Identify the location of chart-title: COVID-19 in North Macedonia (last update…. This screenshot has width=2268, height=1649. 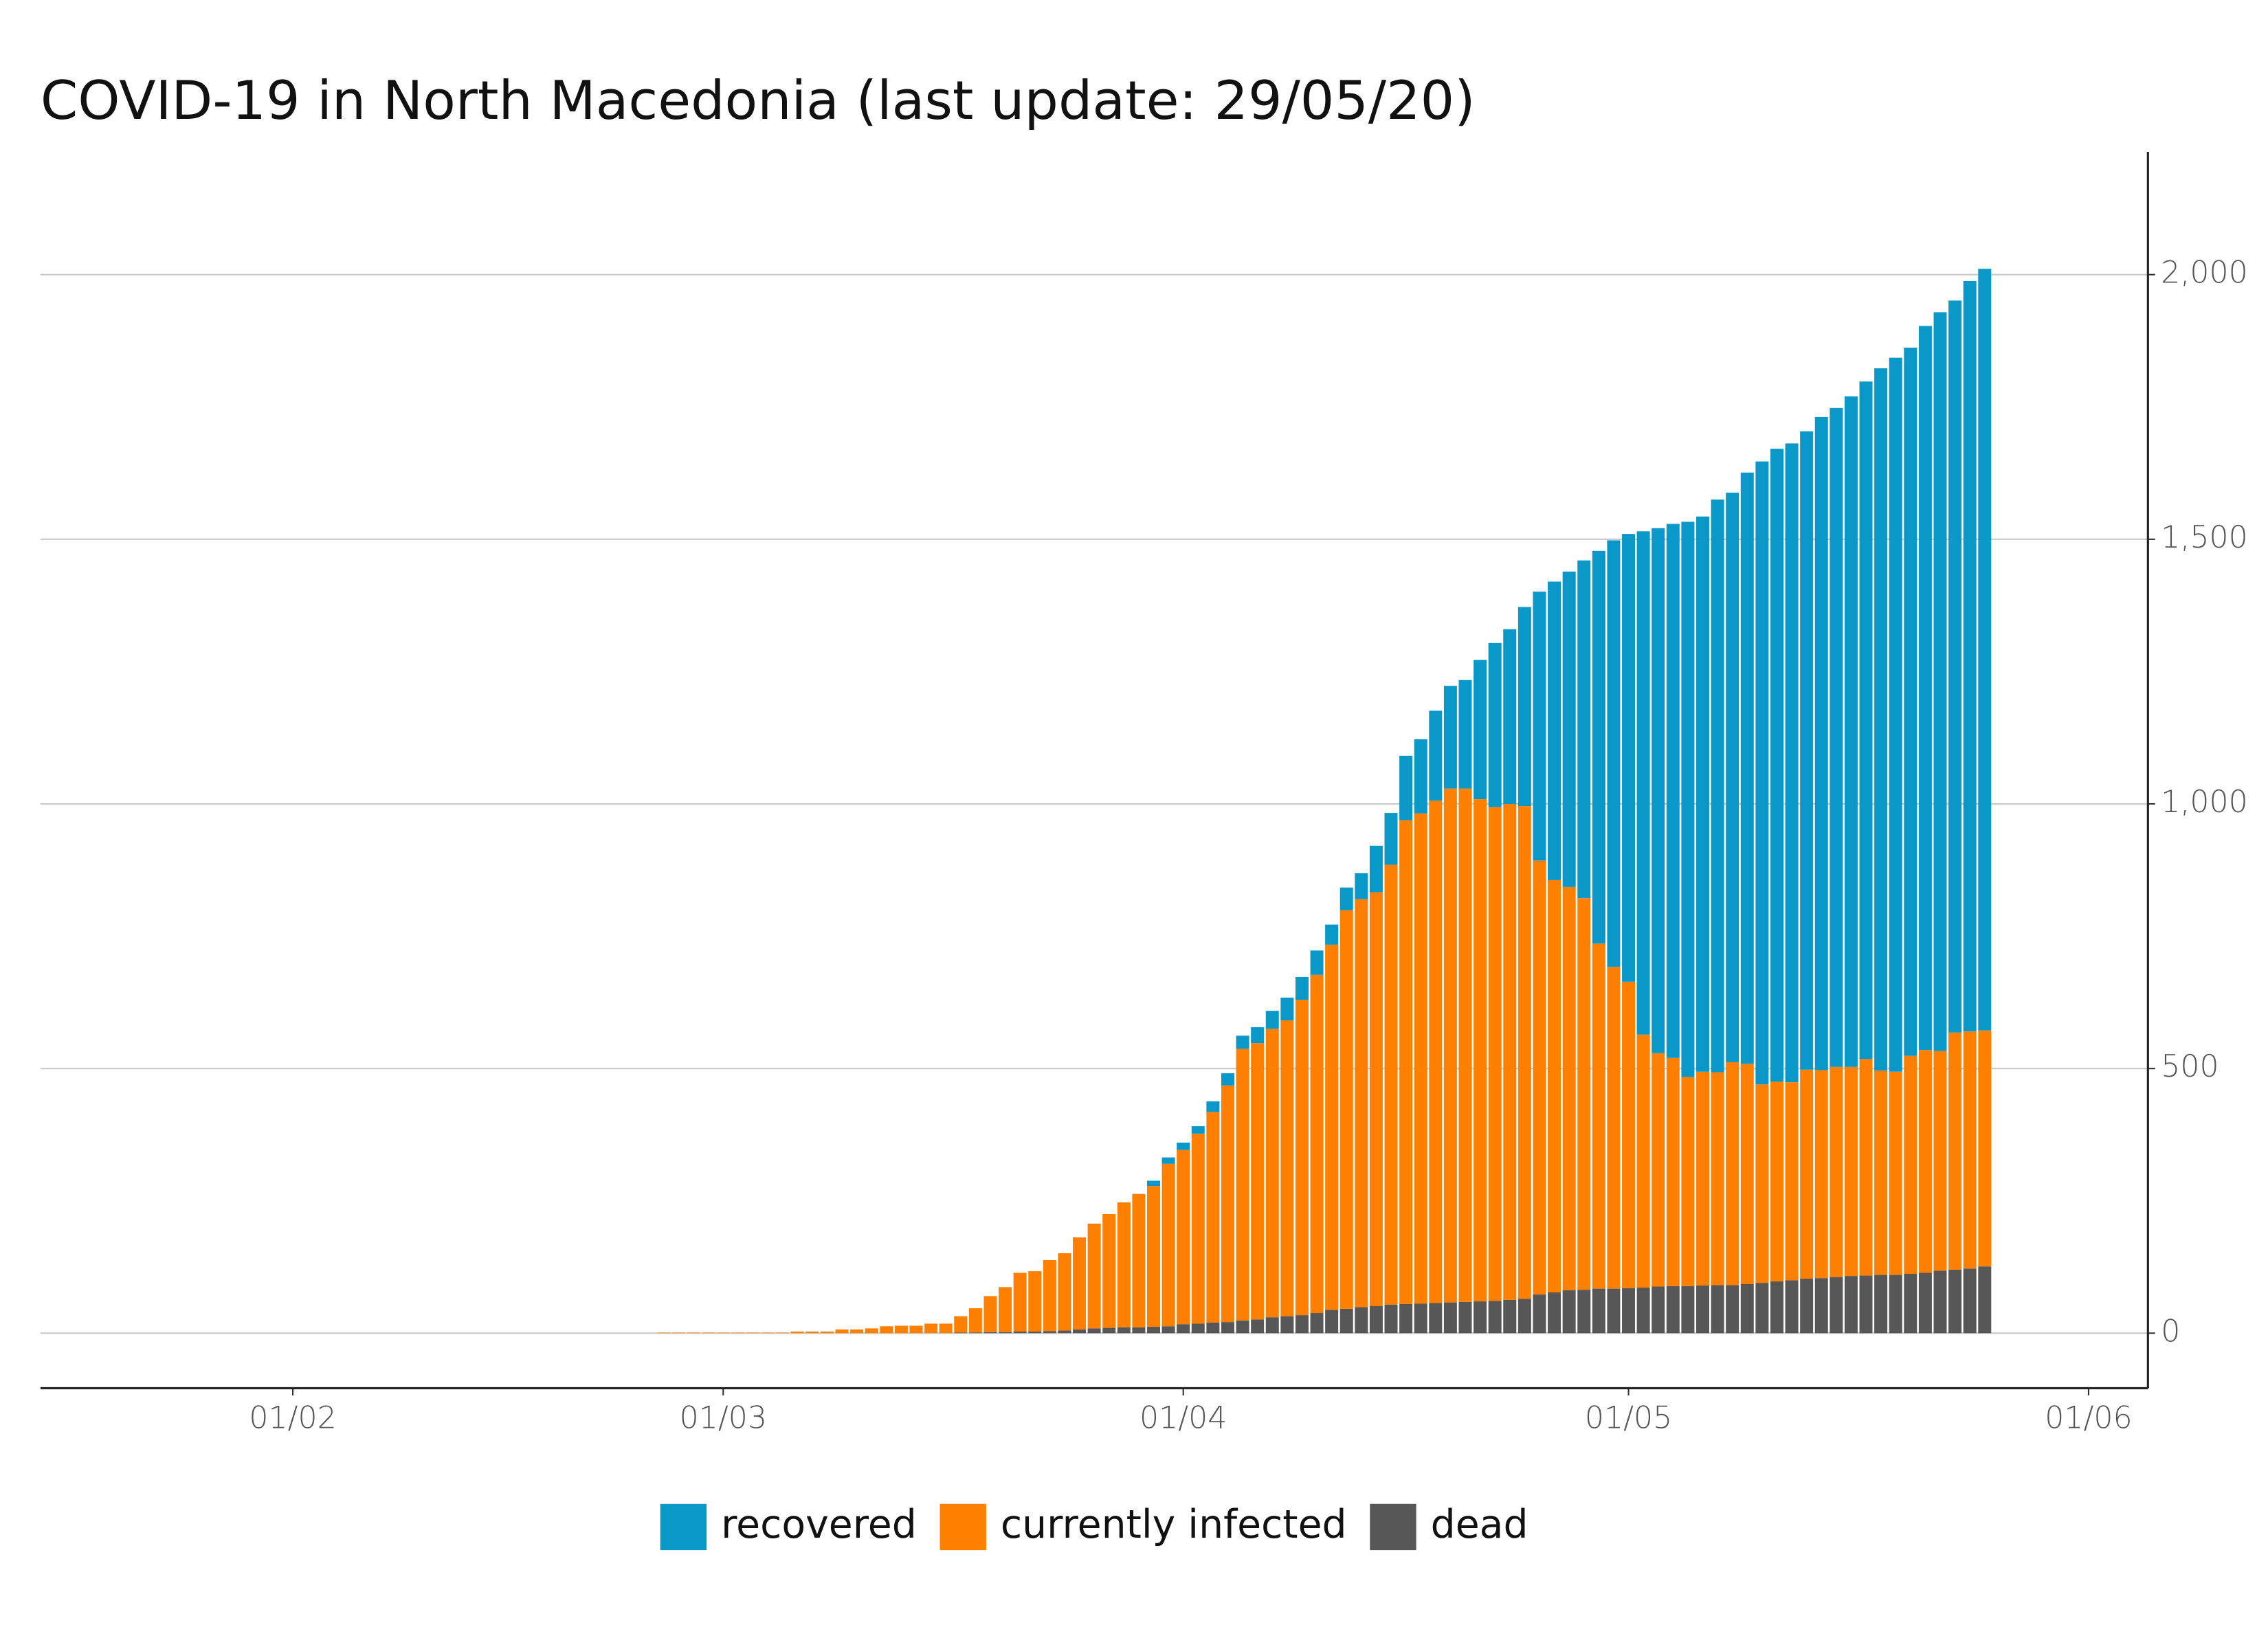
(758, 101).